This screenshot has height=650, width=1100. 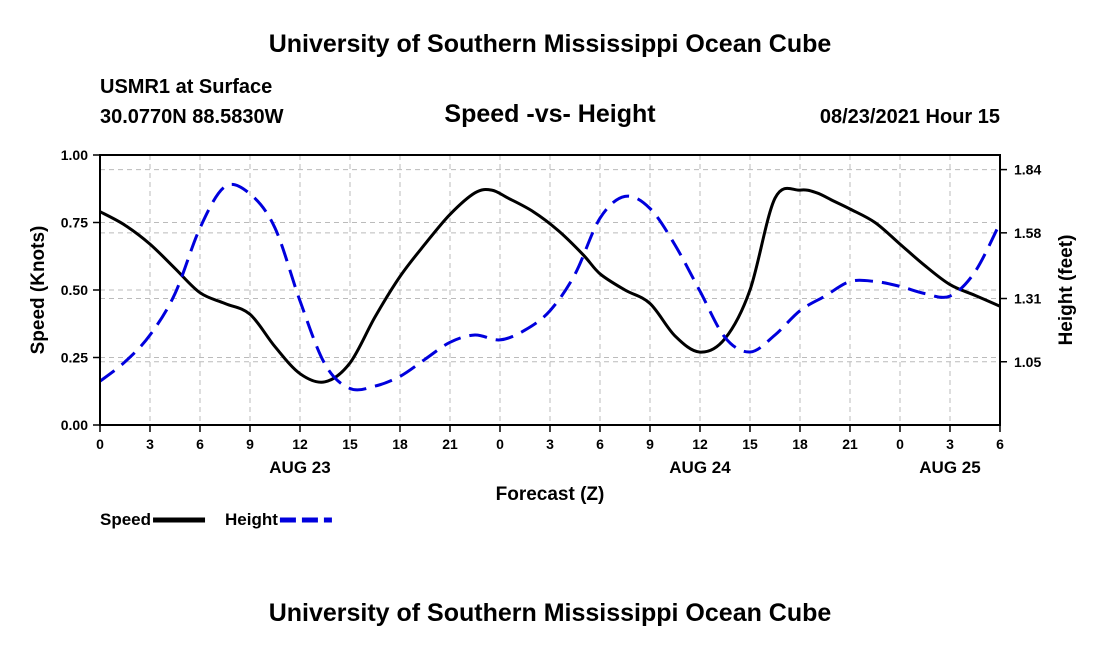 I want to click on legend-label-height: Height, so click(x=251, y=519).